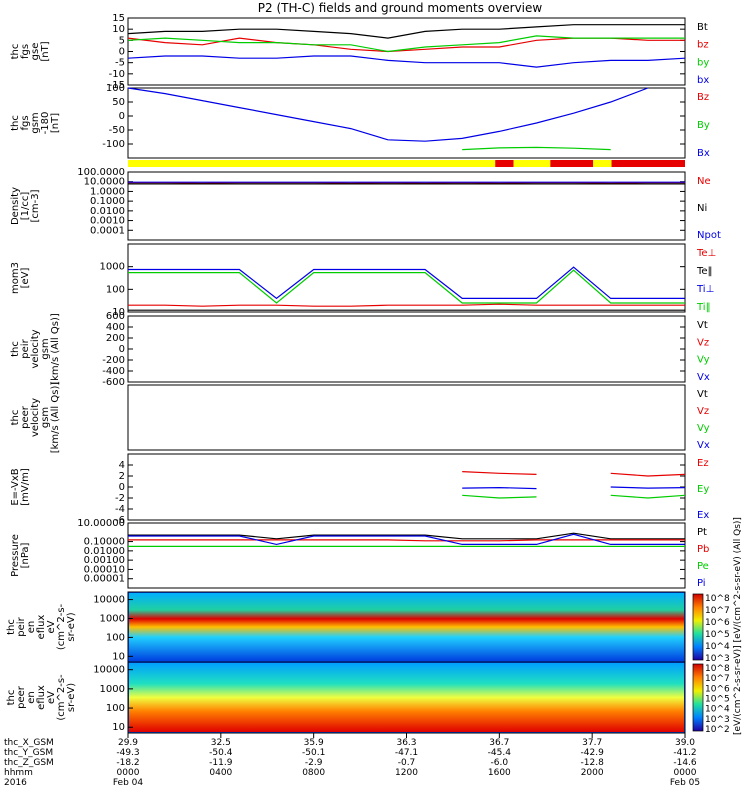  What do you see at coordinates (101, 172) in the screenshot?
I see `y-tick-label: 100.0000` at bounding box center [101, 172].